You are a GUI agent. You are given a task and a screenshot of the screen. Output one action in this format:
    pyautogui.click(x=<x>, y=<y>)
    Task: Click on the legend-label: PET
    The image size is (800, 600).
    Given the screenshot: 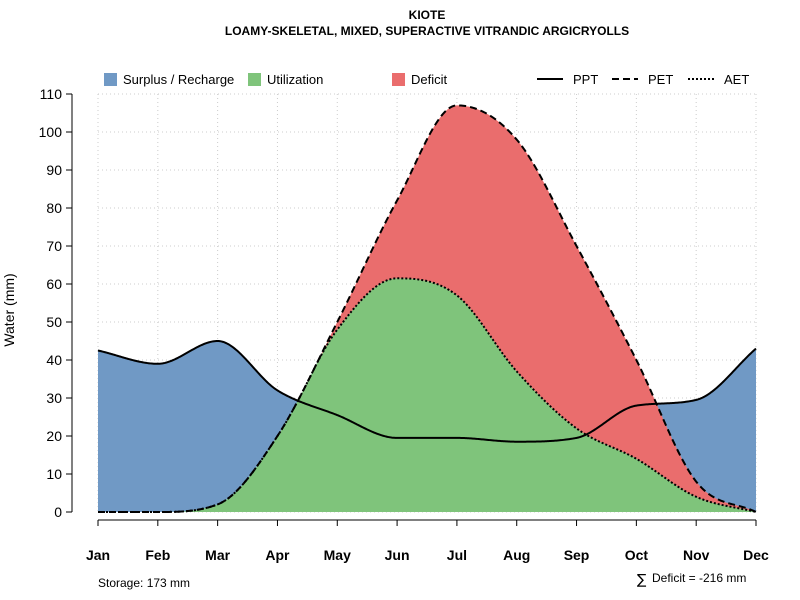 What is the action you would take?
    pyautogui.click(x=660, y=79)
    